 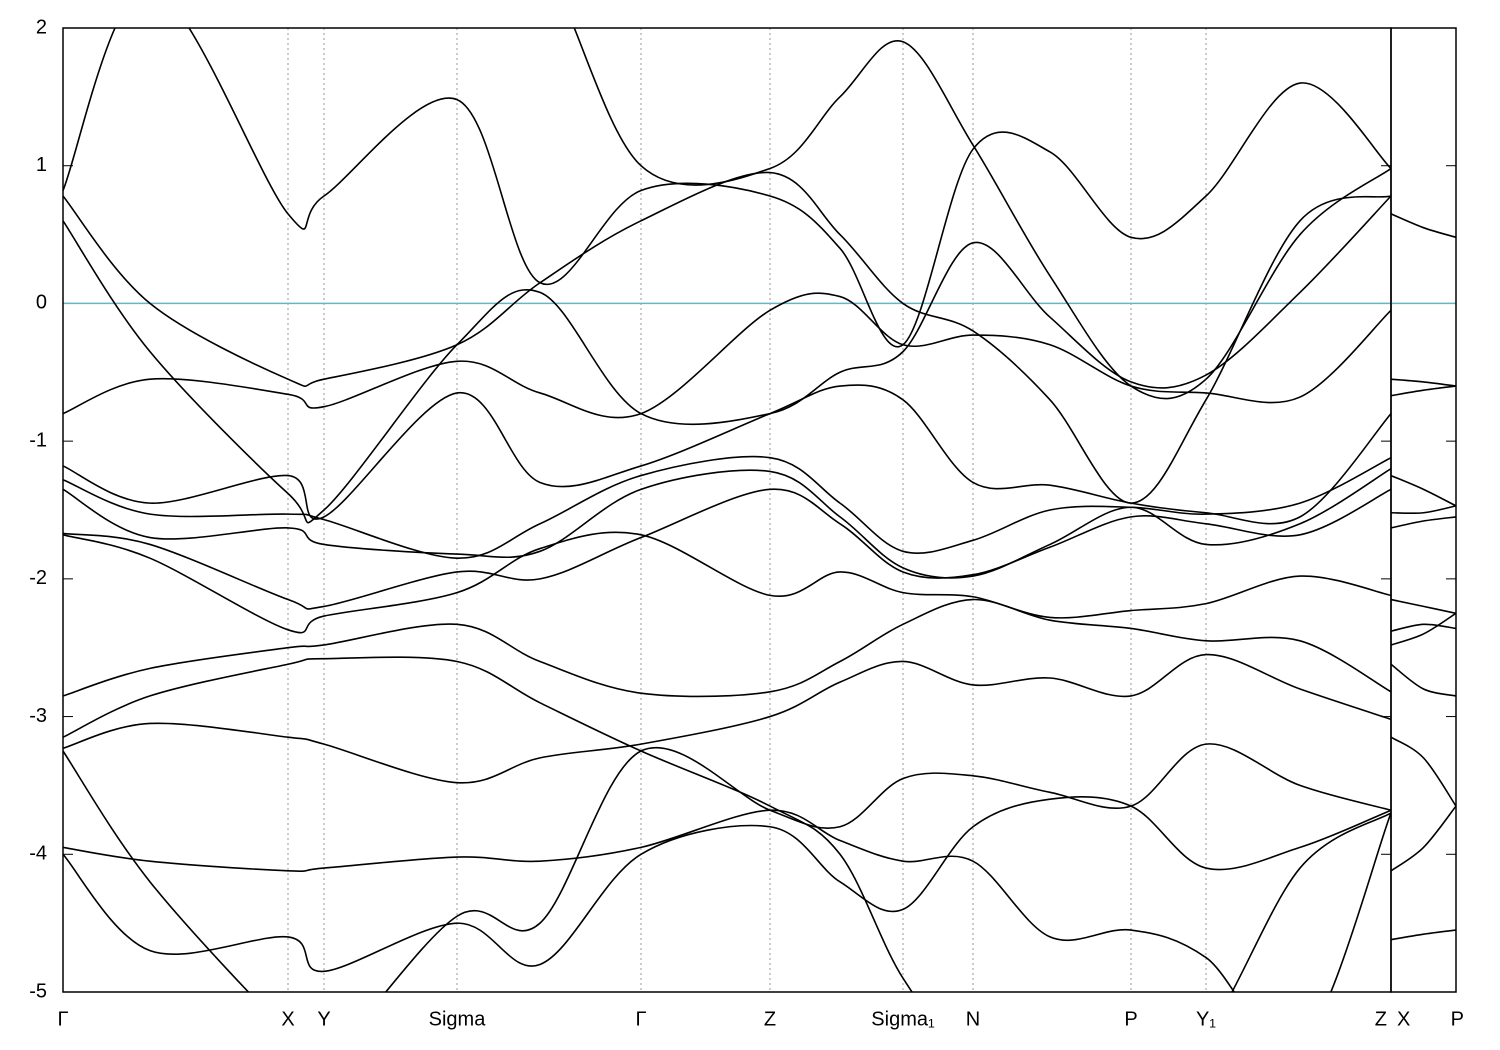 What do you see at coordinates (38, 578) in the screenshot?
I see `y-tick-label: -2` at bounding box center [38, 578].